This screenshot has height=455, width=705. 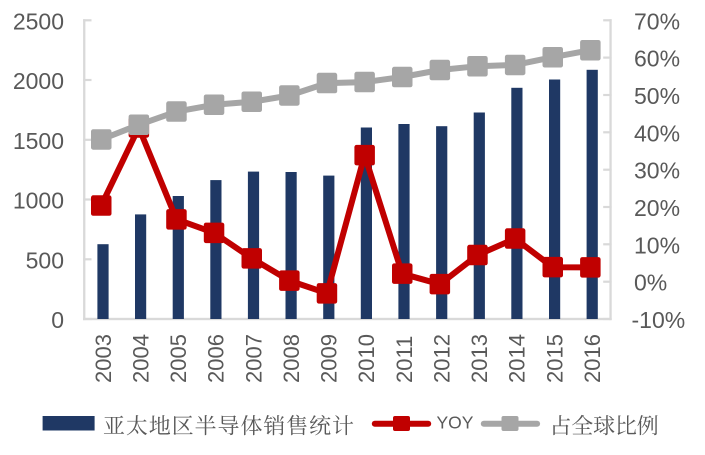 I want to click on svg-text: 2015, so click(x=554, y=358).